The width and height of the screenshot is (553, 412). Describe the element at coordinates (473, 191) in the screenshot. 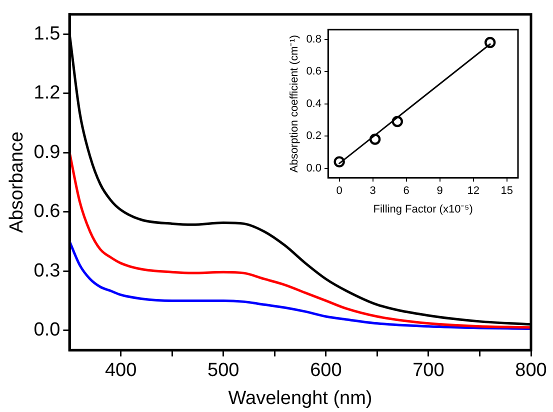

I see `x-tick-label: 12` at that location.